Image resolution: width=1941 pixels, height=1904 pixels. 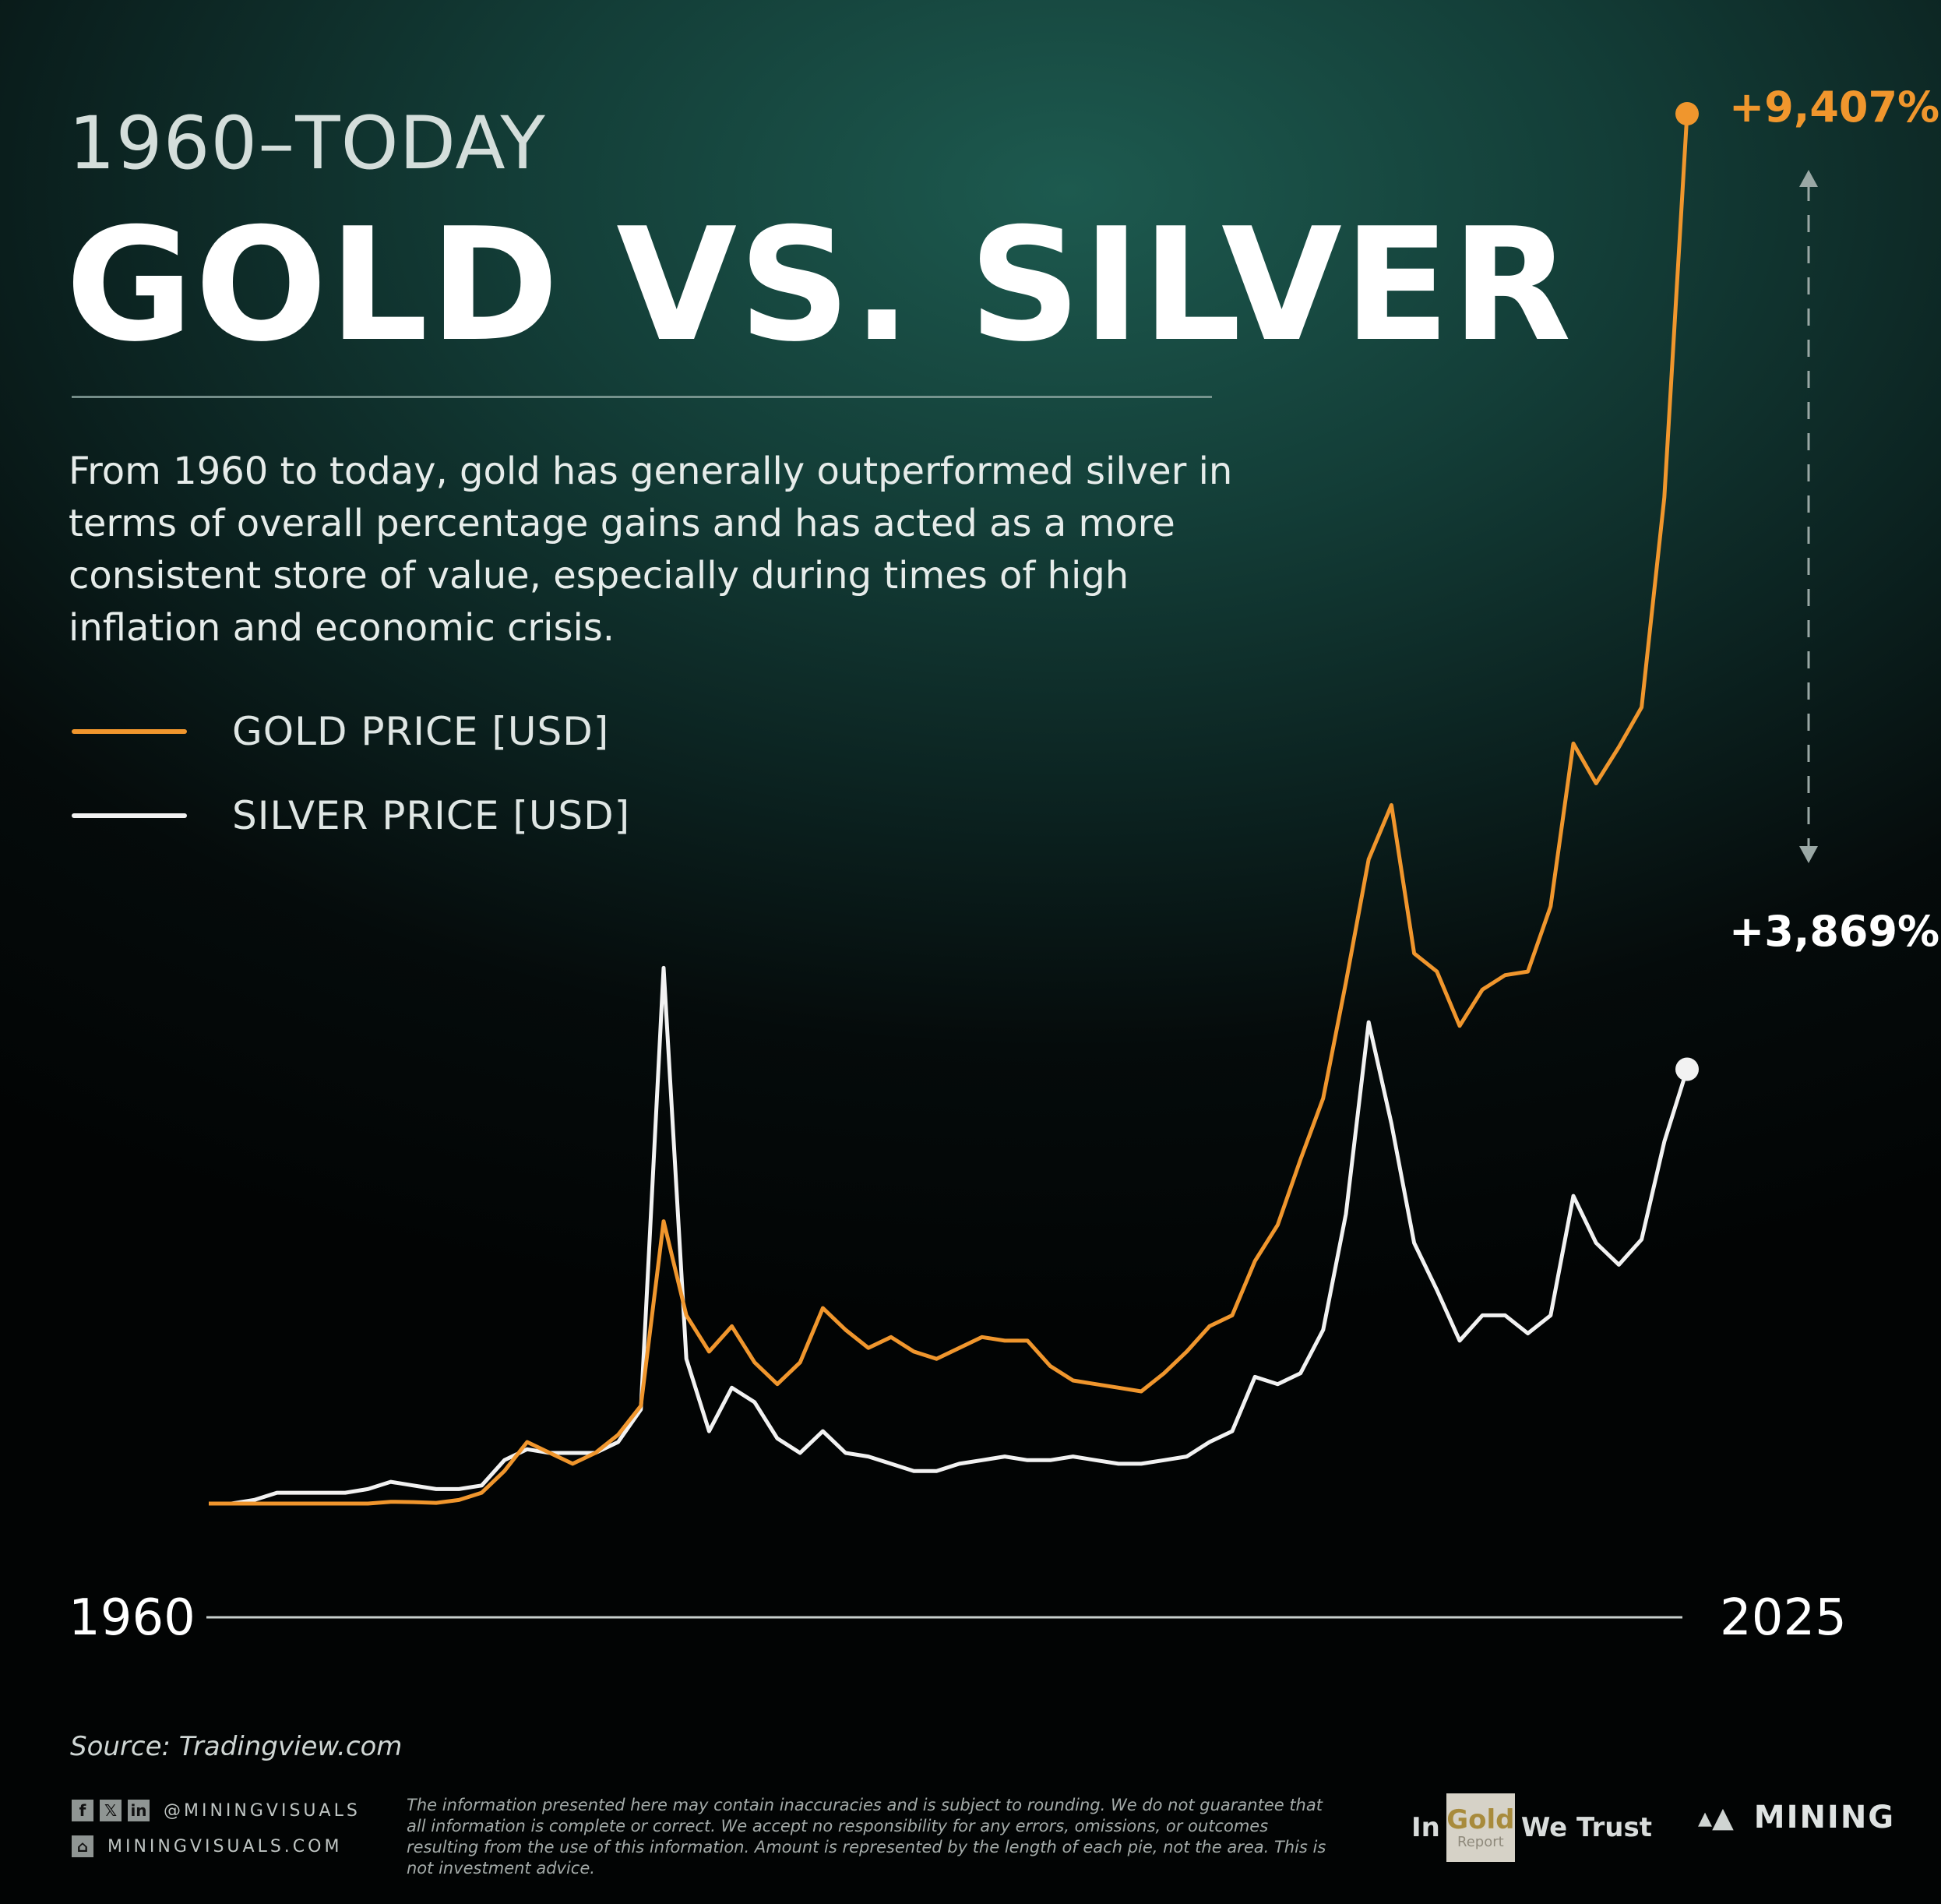 I want to click on x-end-label: 2025, so click(x=1784, y=1618).